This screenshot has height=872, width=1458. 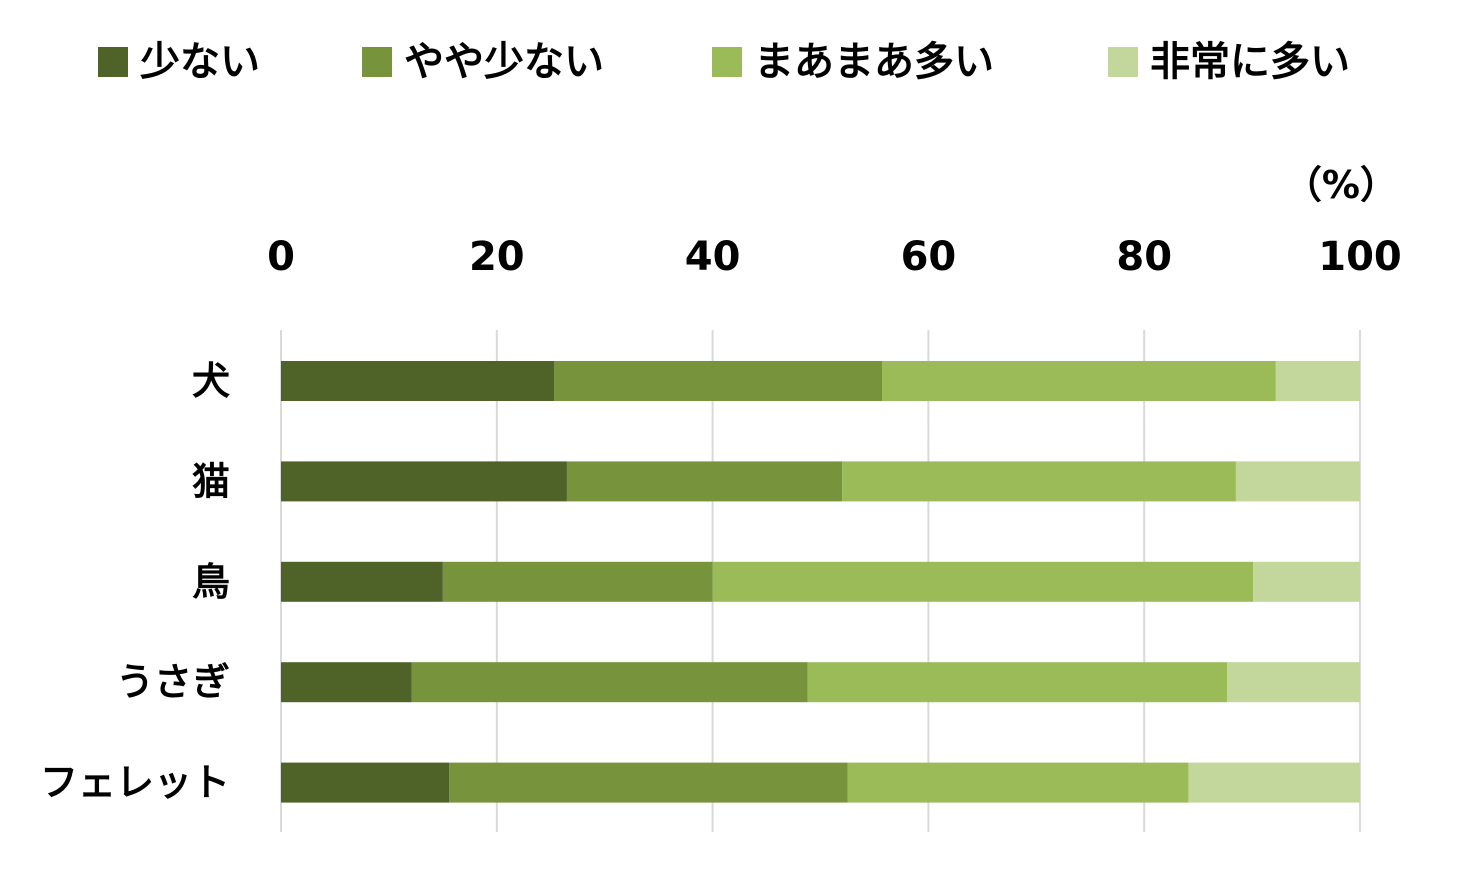 I want to click on legend-label: 非常に多い, so click(x=1250, y=62).